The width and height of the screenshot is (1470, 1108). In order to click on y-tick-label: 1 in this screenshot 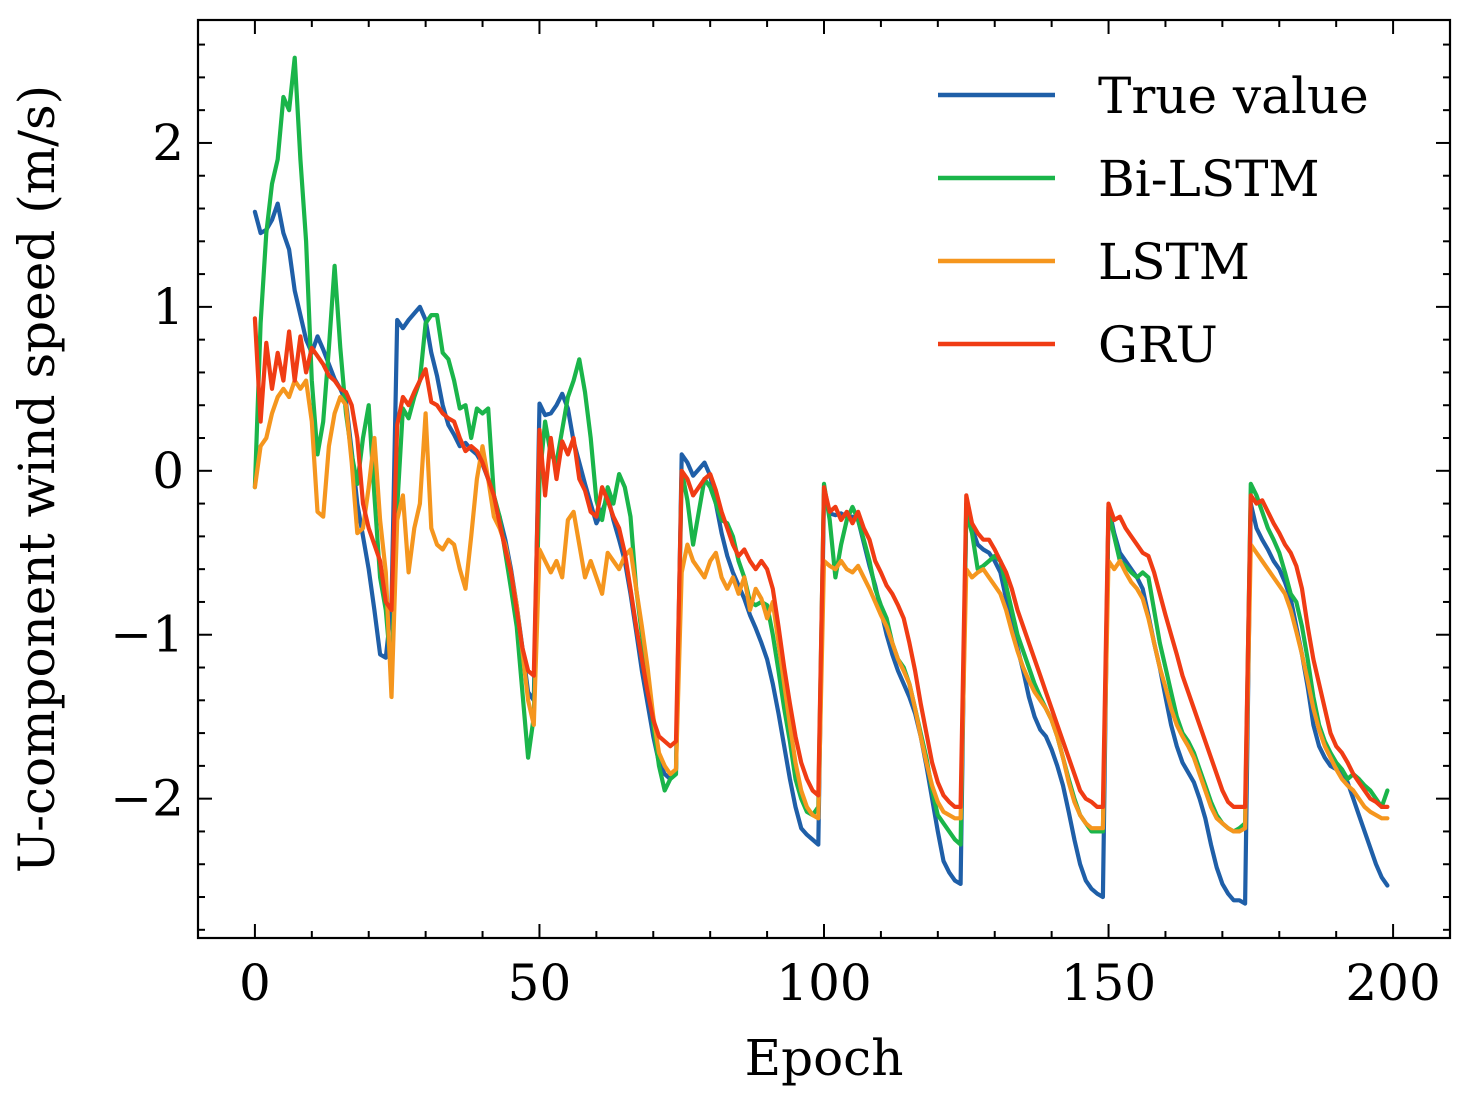, I will do `click(168, 307)`.